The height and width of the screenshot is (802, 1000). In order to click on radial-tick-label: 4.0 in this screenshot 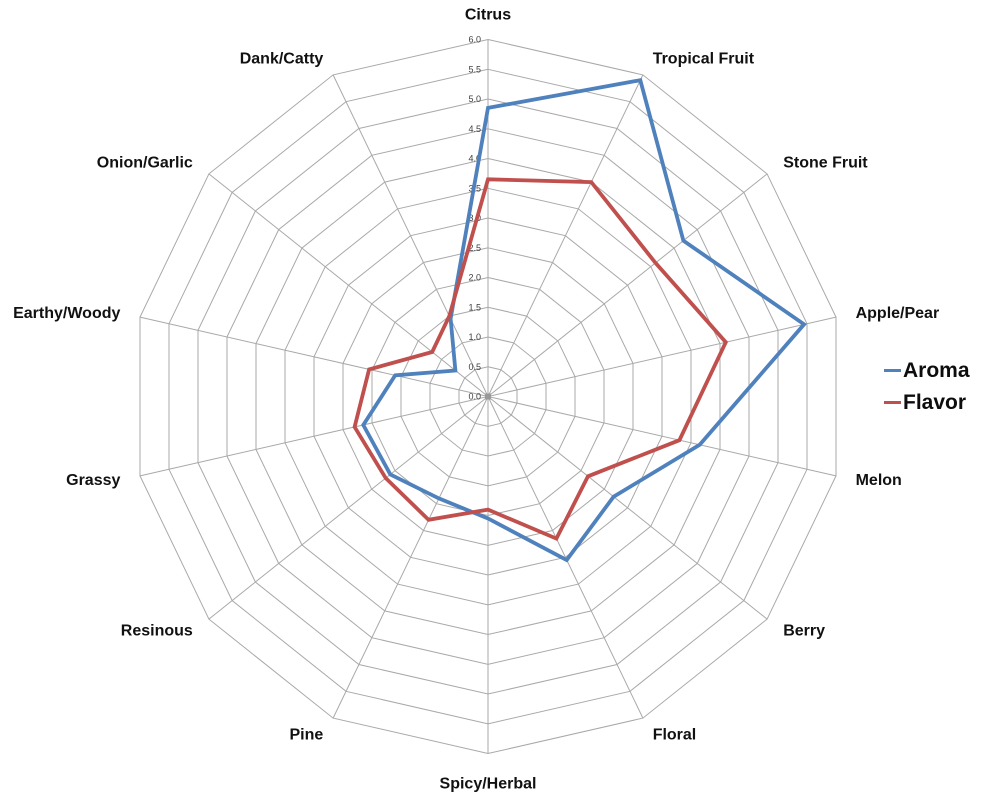, I will do `click(474, 159)`.